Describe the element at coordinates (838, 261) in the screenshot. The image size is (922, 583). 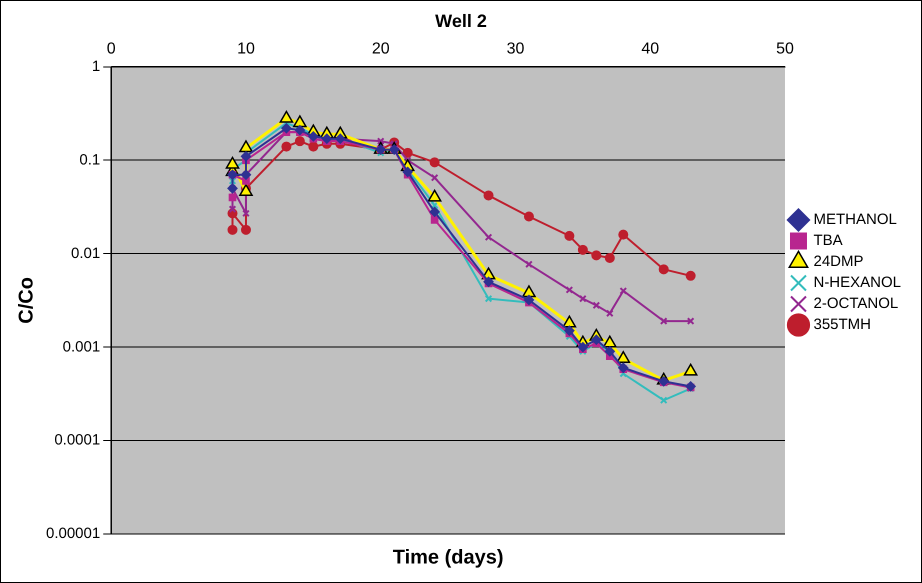
I see `legend-label: 24DMP` at that location.